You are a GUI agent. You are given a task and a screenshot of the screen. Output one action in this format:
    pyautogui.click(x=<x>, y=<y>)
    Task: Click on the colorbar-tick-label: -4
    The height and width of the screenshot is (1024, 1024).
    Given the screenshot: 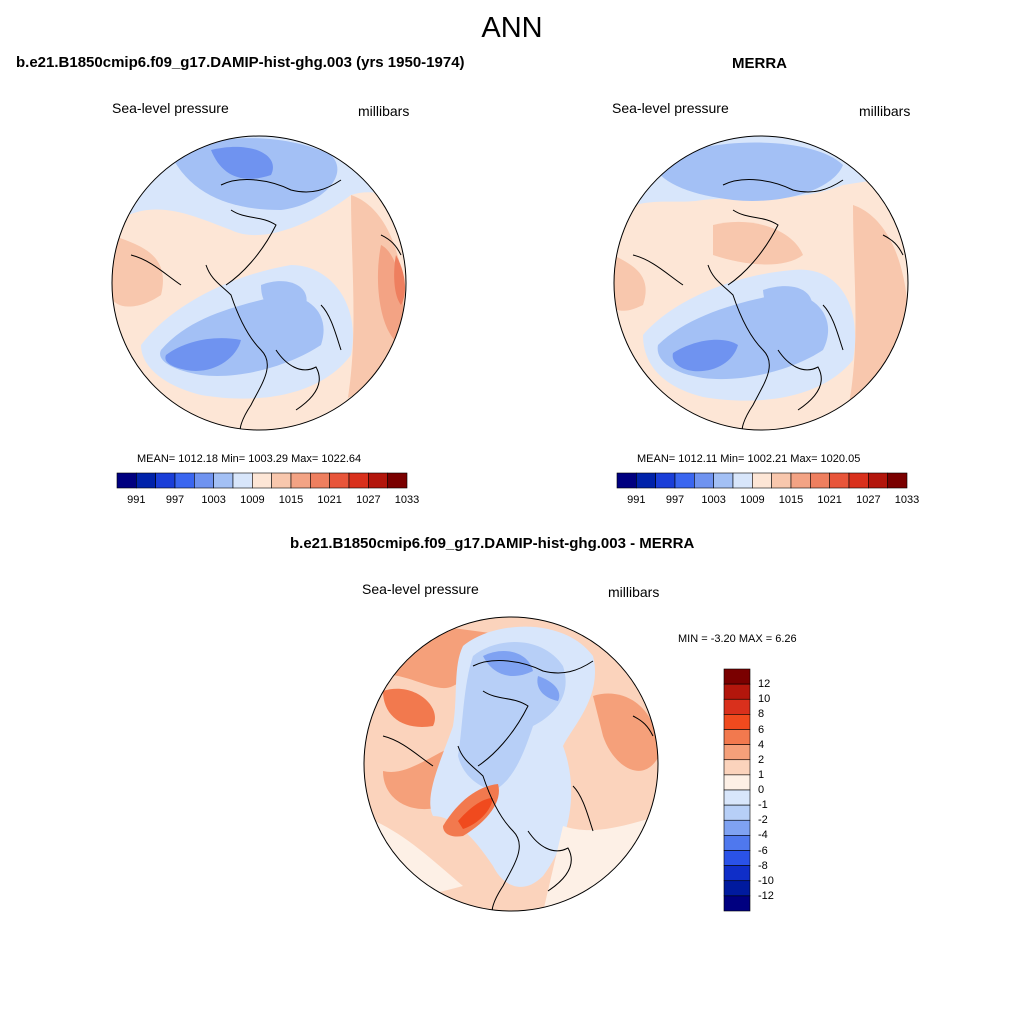 What is the action you would take?
    pyautogui.click(x=763, y=835)
    